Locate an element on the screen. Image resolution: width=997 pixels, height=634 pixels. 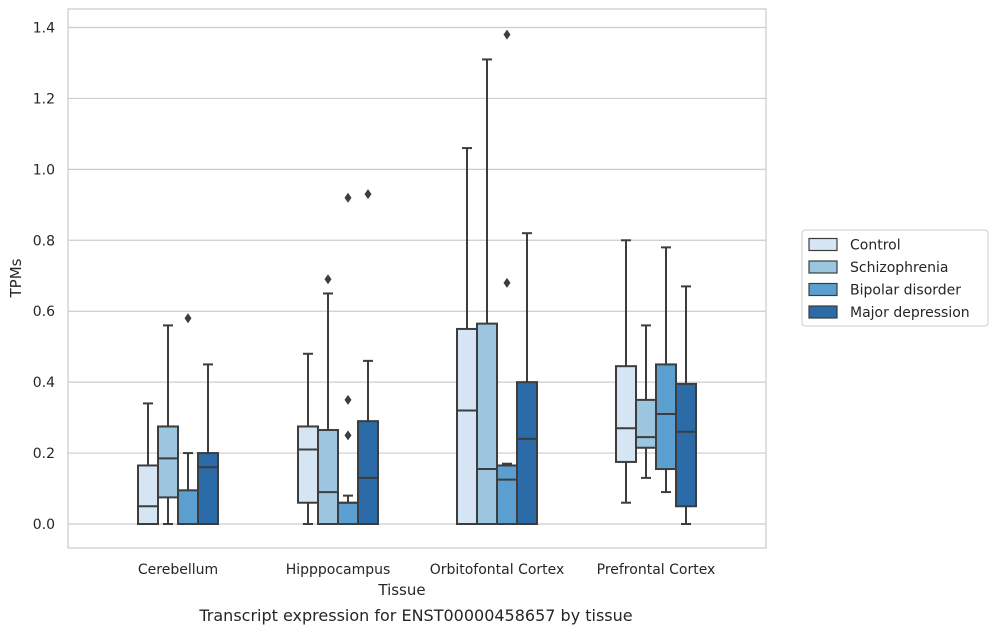
x-tick-label: Cerebellum is located at coordinates (178, 570).